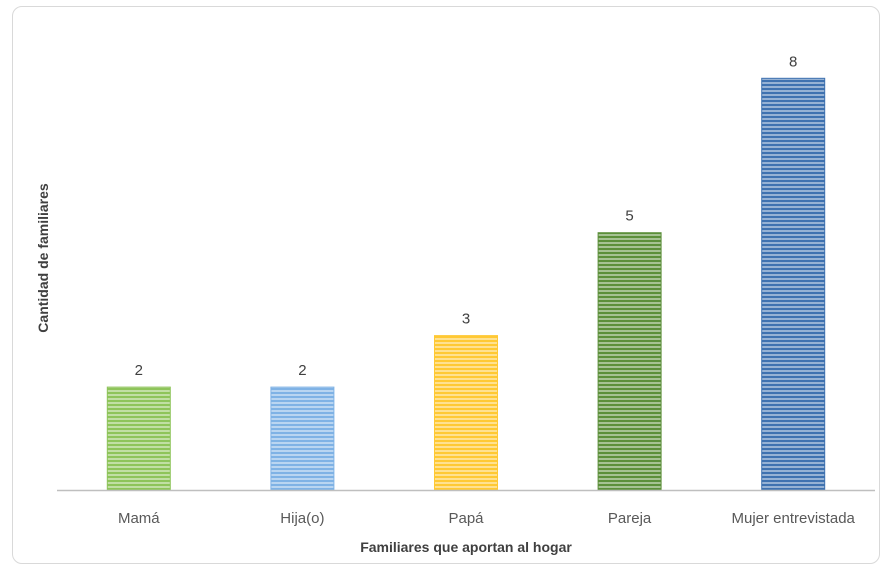 The height and width of the screenshot is (569, 885). What do you see at coordinates (793, 61) in the screenshot?
I see `data-label-4: 8` at bounding box center [793, 61].